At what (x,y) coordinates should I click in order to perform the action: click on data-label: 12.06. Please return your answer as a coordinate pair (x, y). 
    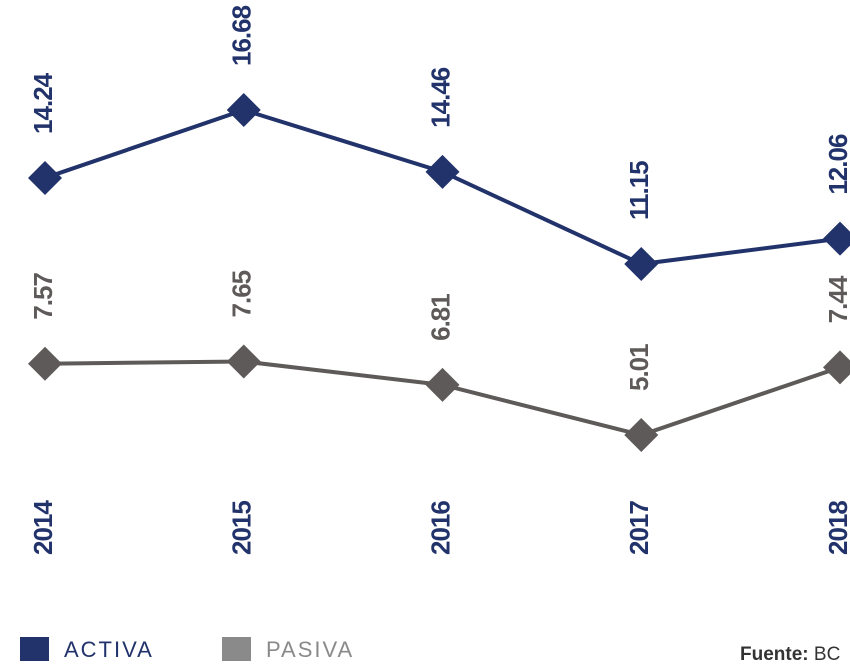
    Looking at the image, I should click on (836, 164).